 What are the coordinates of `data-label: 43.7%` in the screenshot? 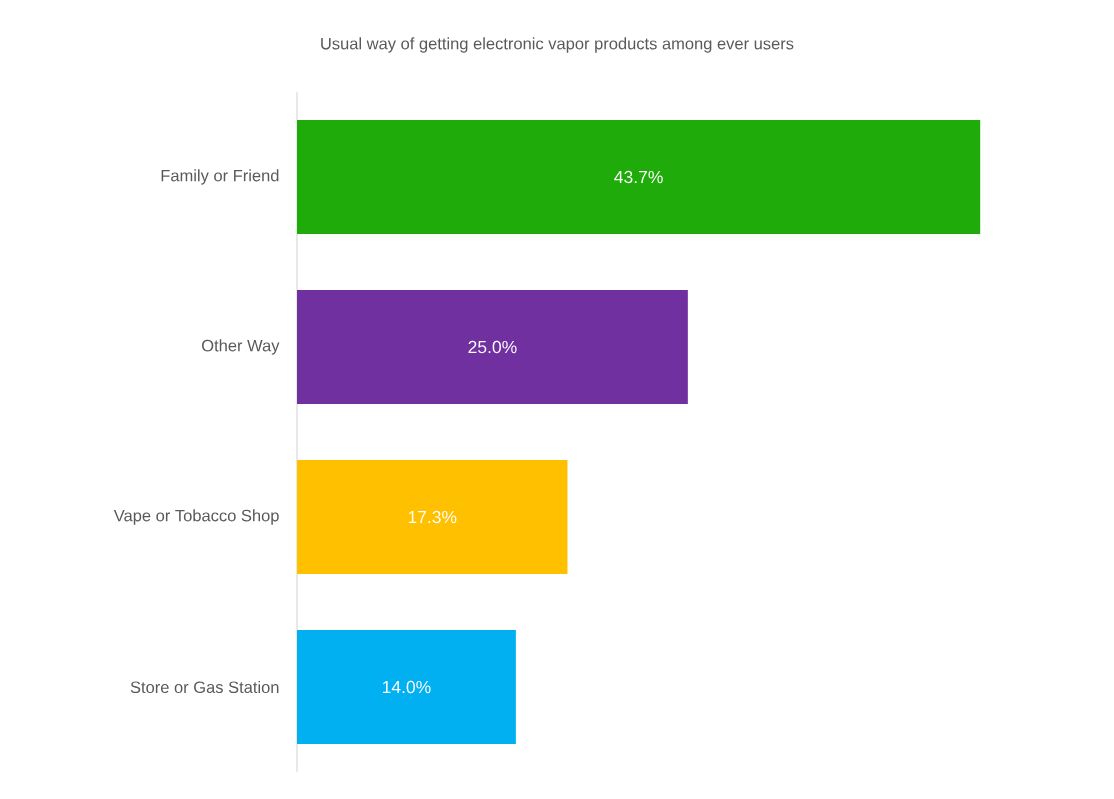 It's located at (638, 177).